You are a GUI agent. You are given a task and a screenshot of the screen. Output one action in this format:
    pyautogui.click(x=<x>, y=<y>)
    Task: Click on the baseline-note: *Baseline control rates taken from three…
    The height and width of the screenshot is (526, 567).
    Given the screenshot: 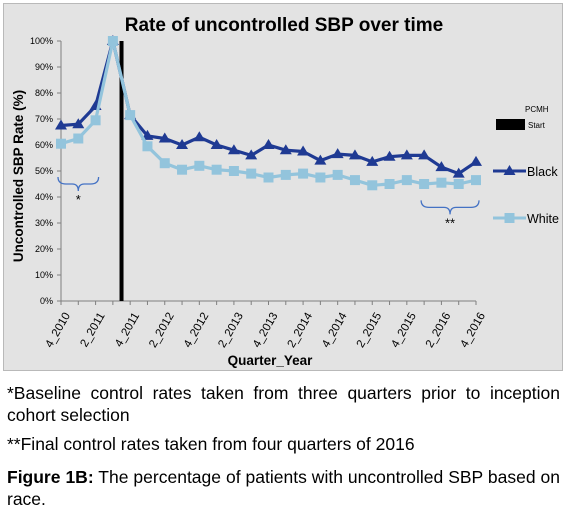 What is the action you would take?
    pyautogui.click(x=283, y=404)
    